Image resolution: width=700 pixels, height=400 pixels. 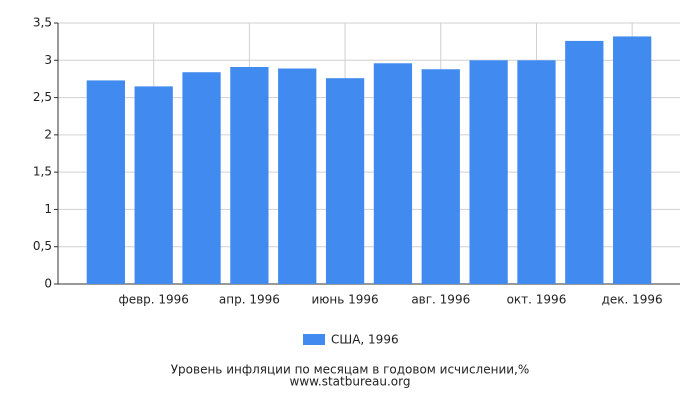 I want to click on x-tick-label: апр. 1996, so click(x=249, y=300).